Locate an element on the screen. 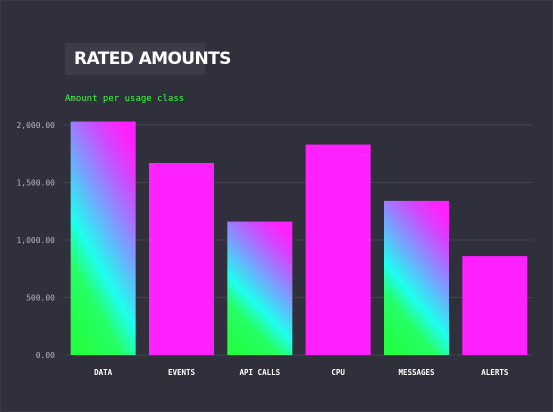  y-tick-label: 1,000.00 is located at coordinates (35, 240).